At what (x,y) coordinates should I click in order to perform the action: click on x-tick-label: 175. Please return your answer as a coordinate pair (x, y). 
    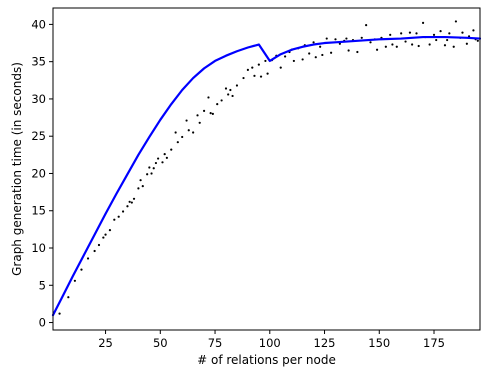
    Looking at the image, I should click on (434, 343).